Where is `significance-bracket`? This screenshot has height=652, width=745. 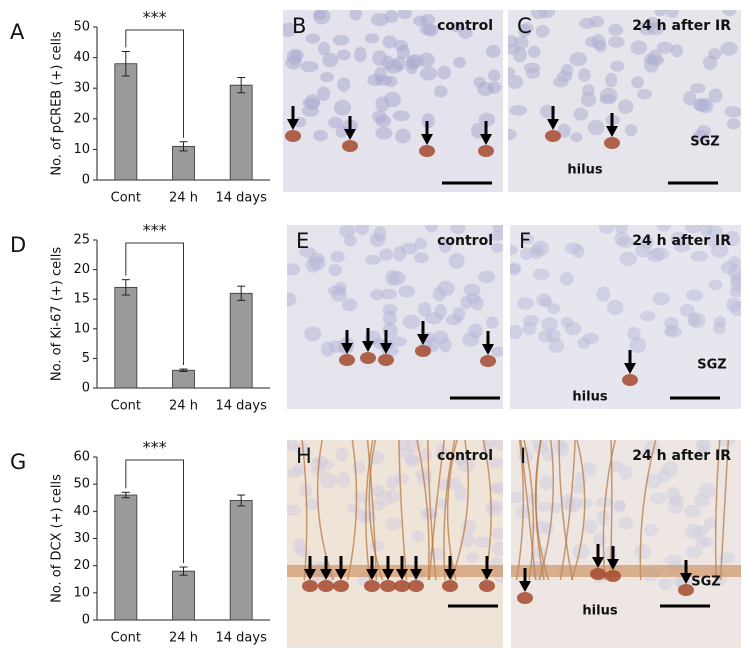
significance-bracket is located at coordinates (154, 83).